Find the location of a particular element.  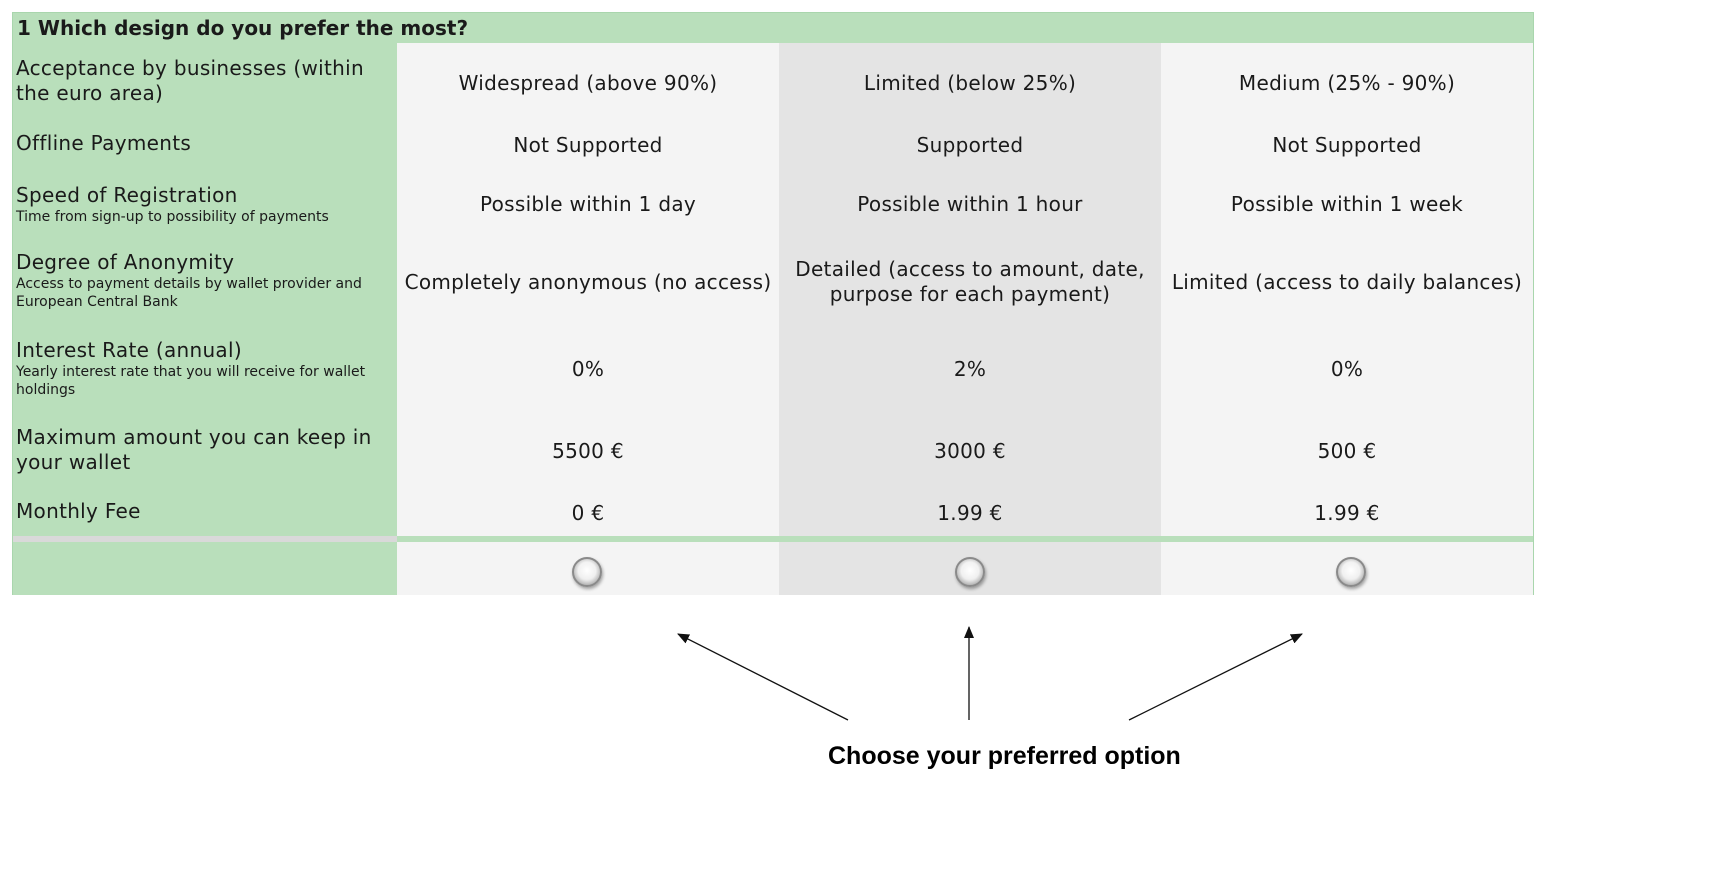

option-1-speed-of-registration: Possible within 1 day is located at coordinates (588, 203).